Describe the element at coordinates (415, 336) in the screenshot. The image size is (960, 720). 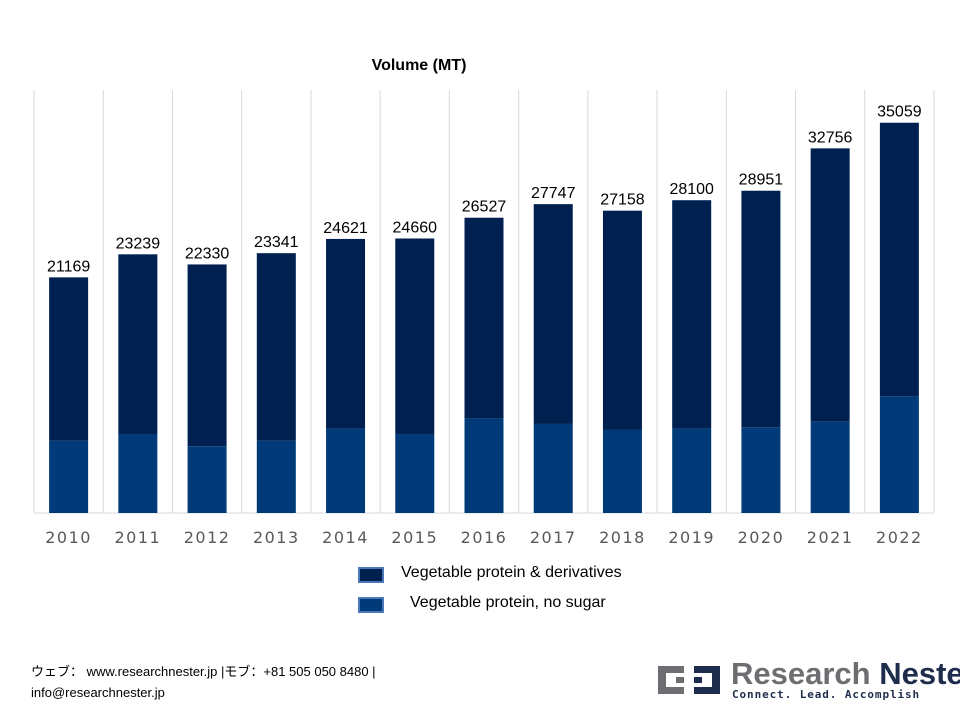
I see `bar-derivatives-2015` at that location.